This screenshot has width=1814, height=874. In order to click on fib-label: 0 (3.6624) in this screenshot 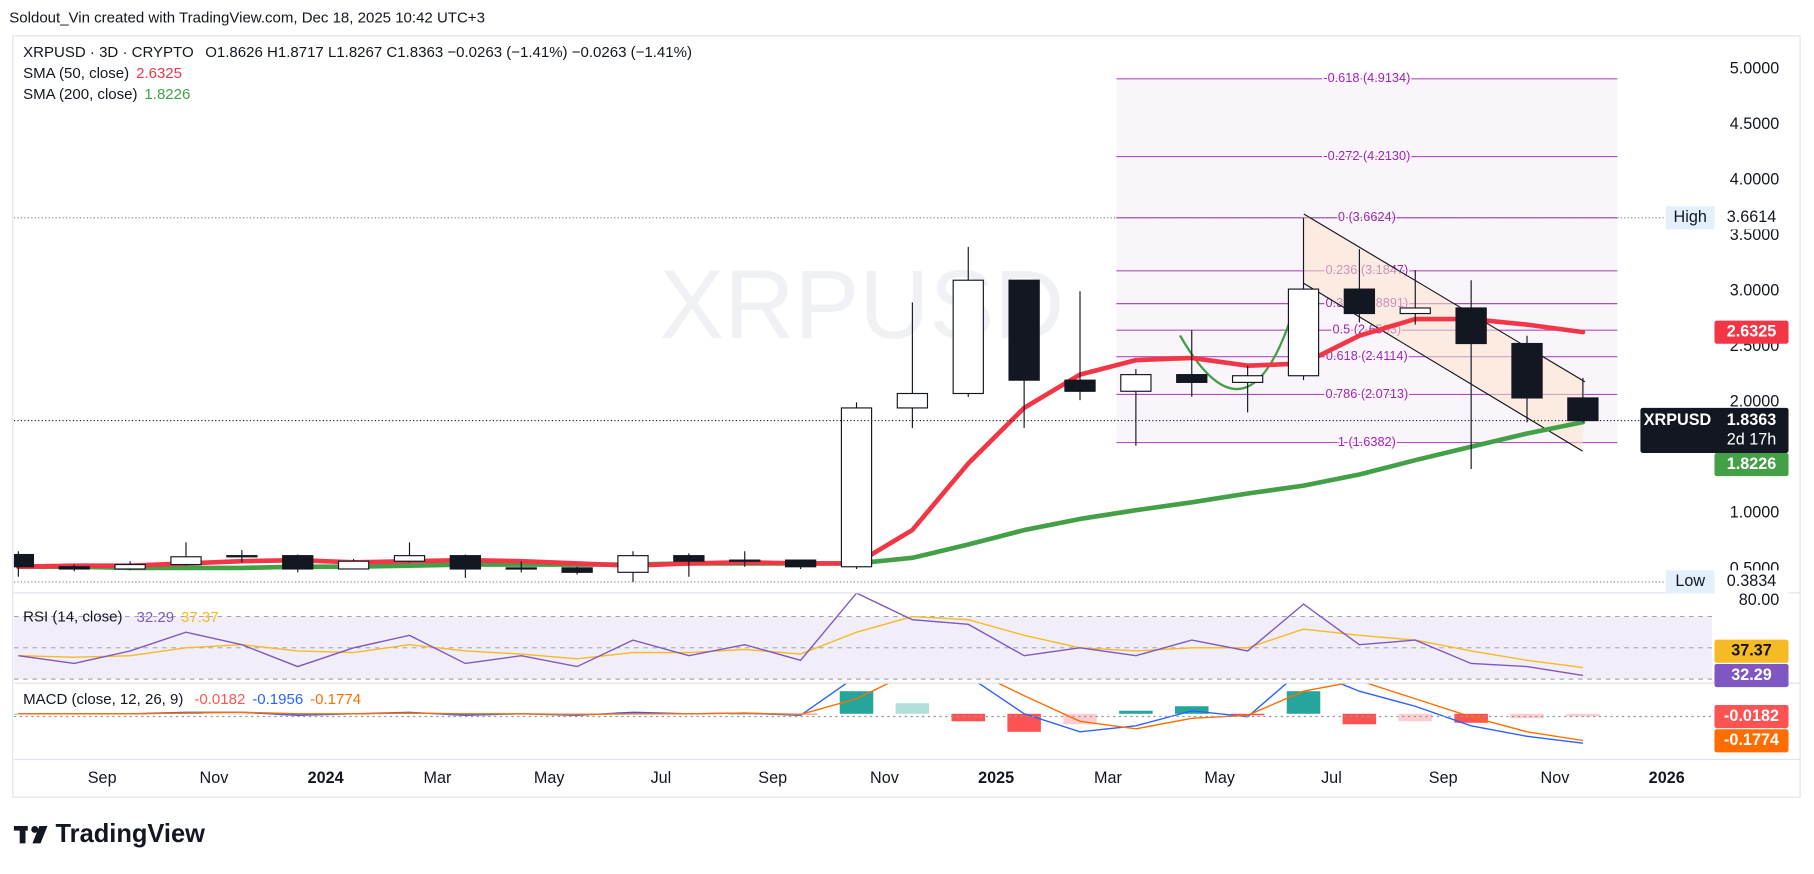, I will do `click(1367, 216)`.